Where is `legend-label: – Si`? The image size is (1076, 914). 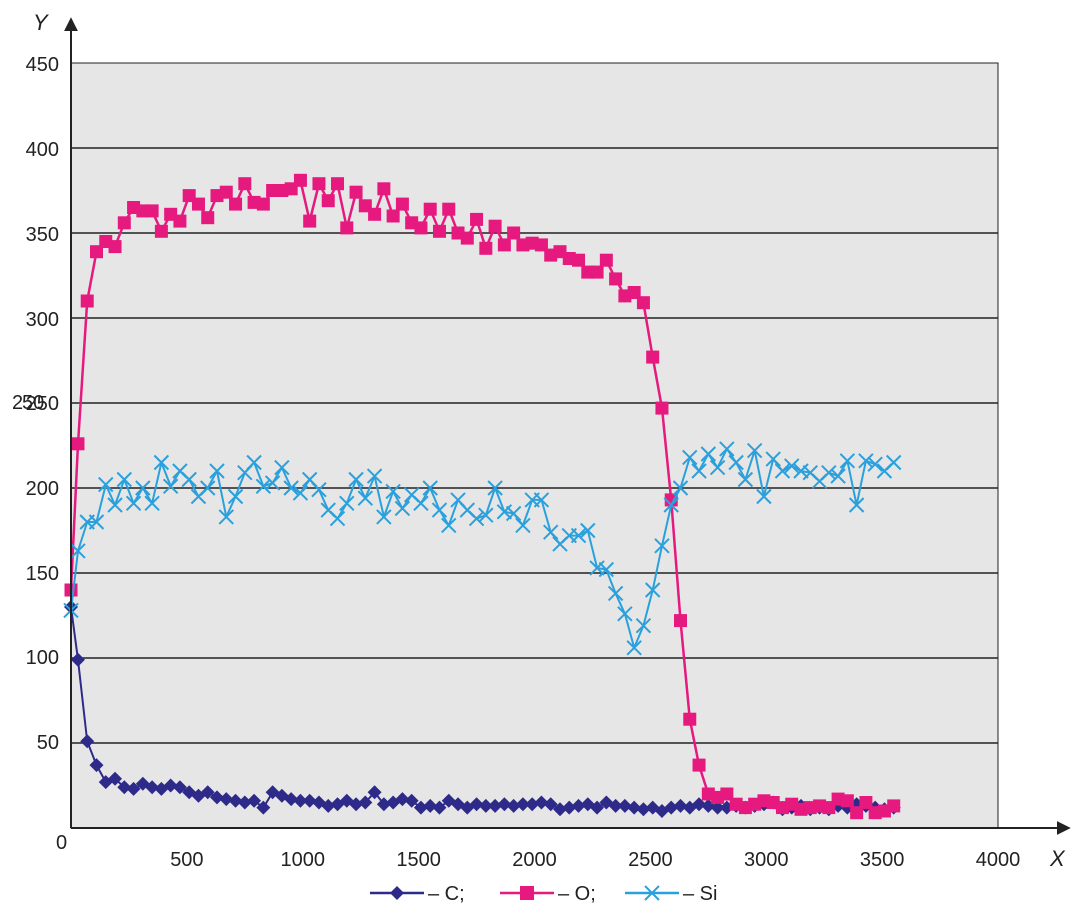 legend-label: – Si is located at coordinates (700, 894).